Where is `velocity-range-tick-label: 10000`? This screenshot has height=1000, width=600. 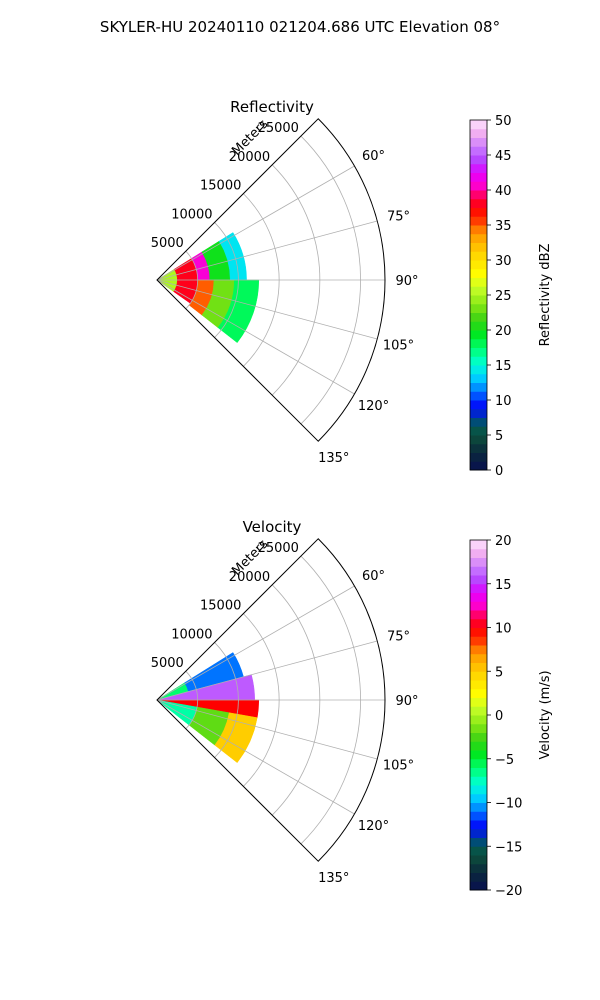
velocity-range-tick-label: 10000 is located at coordinates (191, 634).